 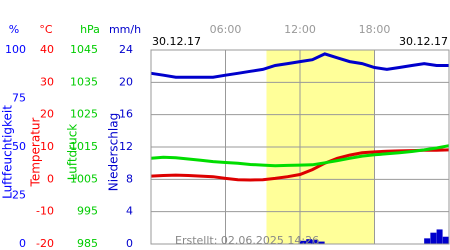 I want to click on date-right: 30.12.17, so click(x=423, y=41).